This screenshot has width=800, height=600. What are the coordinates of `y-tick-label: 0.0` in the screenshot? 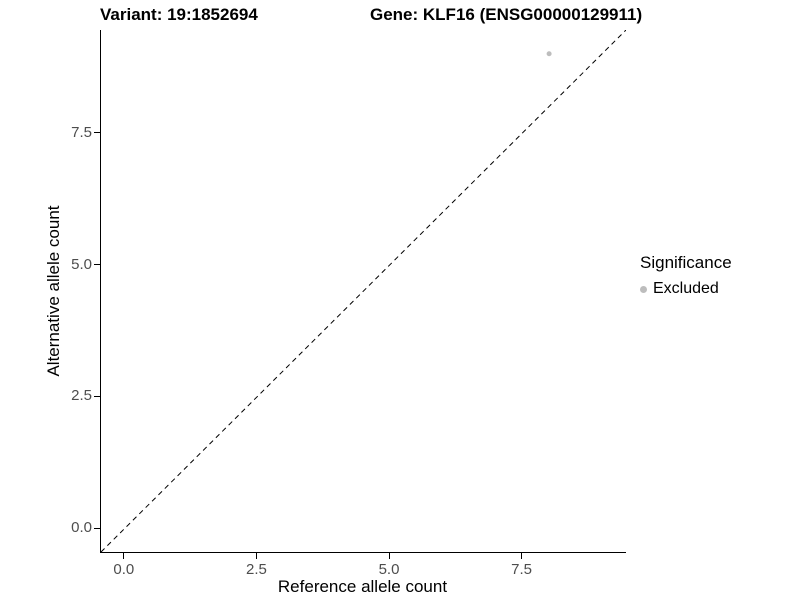 It's located at (81, 528).